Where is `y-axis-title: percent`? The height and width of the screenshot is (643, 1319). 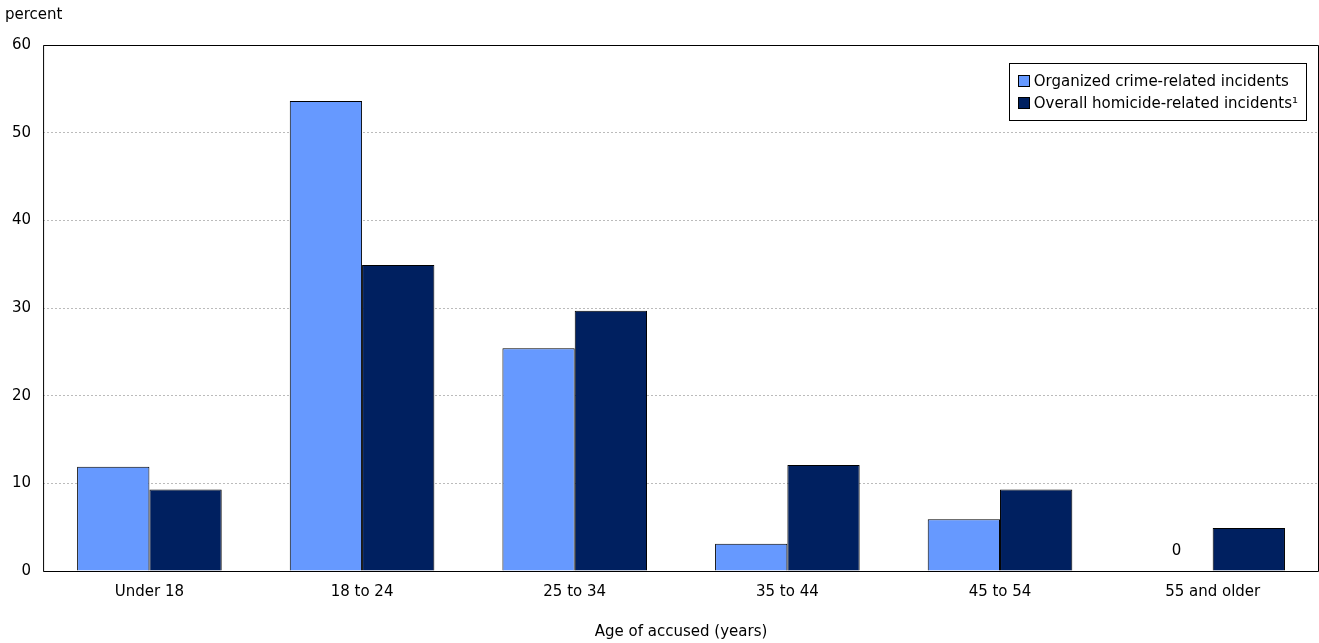
y-axis-title: percent is located at coordinates (34, 14).